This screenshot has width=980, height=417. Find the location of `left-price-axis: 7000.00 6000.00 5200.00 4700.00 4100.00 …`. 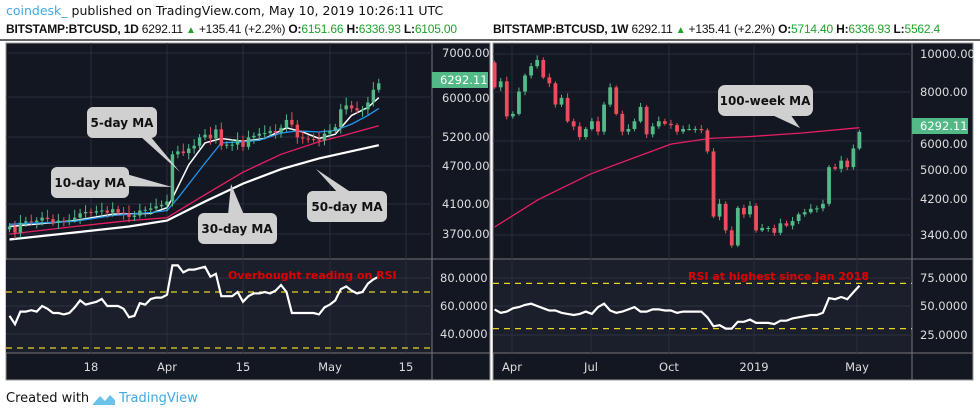

left-price-axis: 7000.00 6000.00 5200.00 4700.00 4100.00 … is located at coordinates (461, 193).